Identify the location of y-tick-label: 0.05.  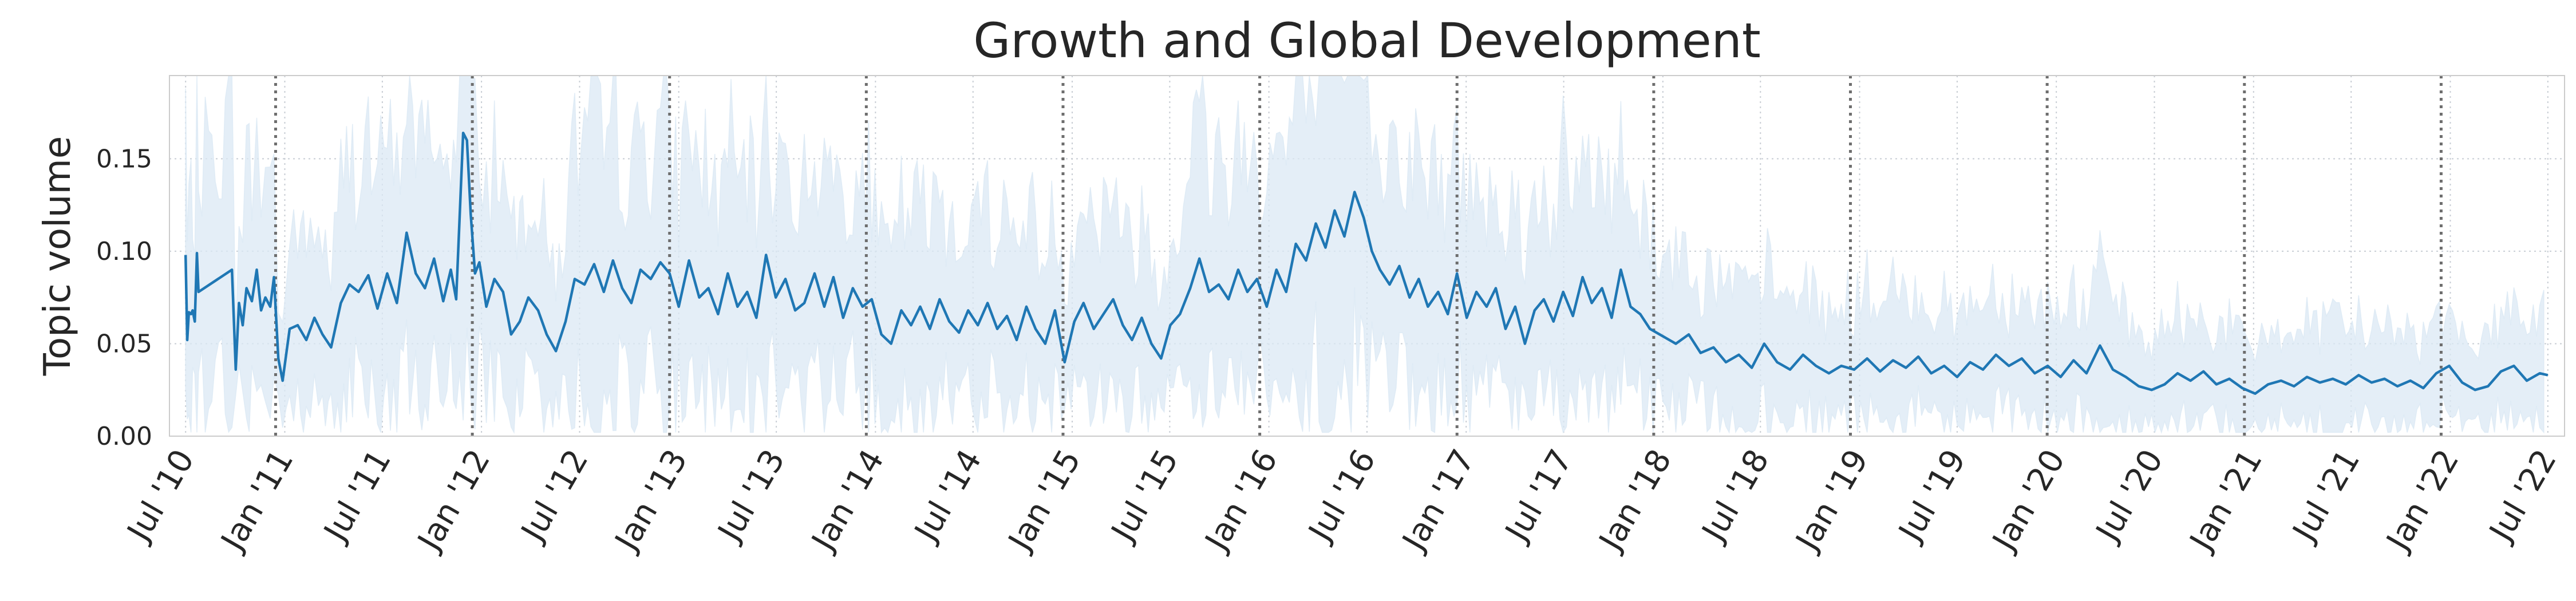
(124, 343).